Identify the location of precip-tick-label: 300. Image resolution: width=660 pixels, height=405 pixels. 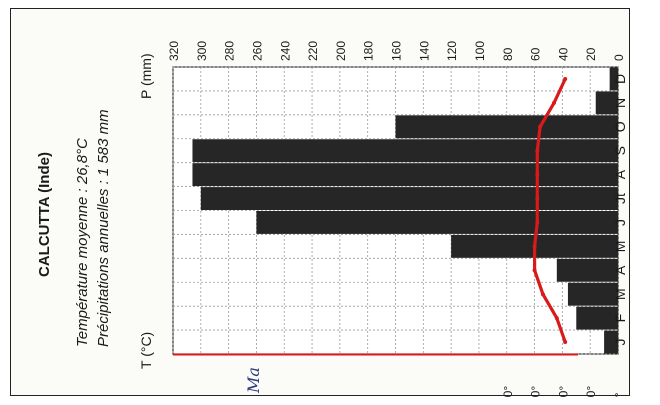
(202, 51).